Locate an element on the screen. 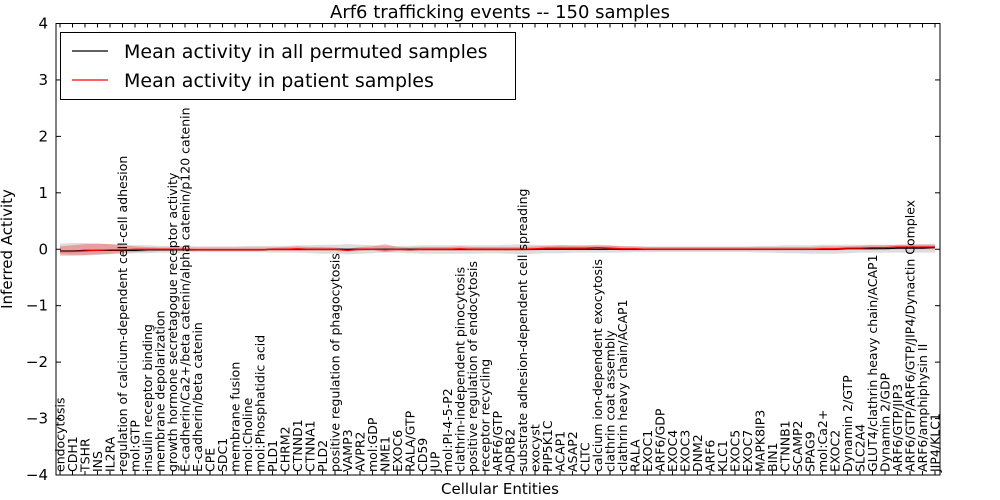 The width and height of the screenshot is (1000, 500). y-tick-label: −2 is located at coordinates (37, 362).